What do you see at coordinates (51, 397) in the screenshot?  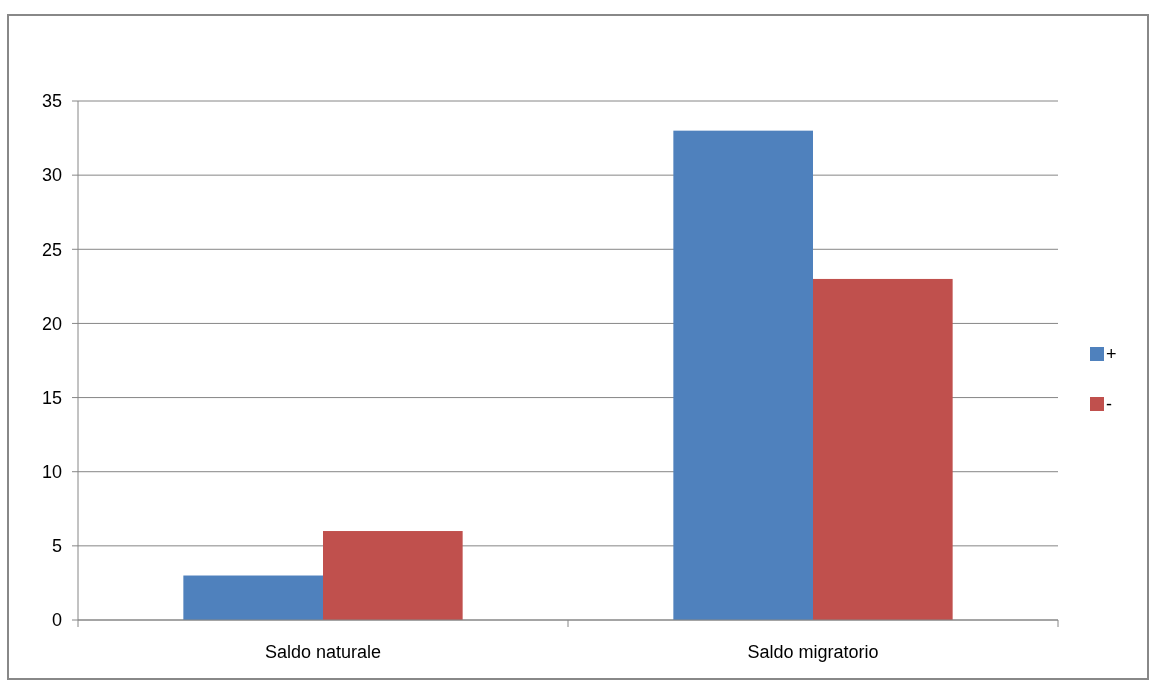 I see `y-tick-label: 15` at bounding box center [51, 397].